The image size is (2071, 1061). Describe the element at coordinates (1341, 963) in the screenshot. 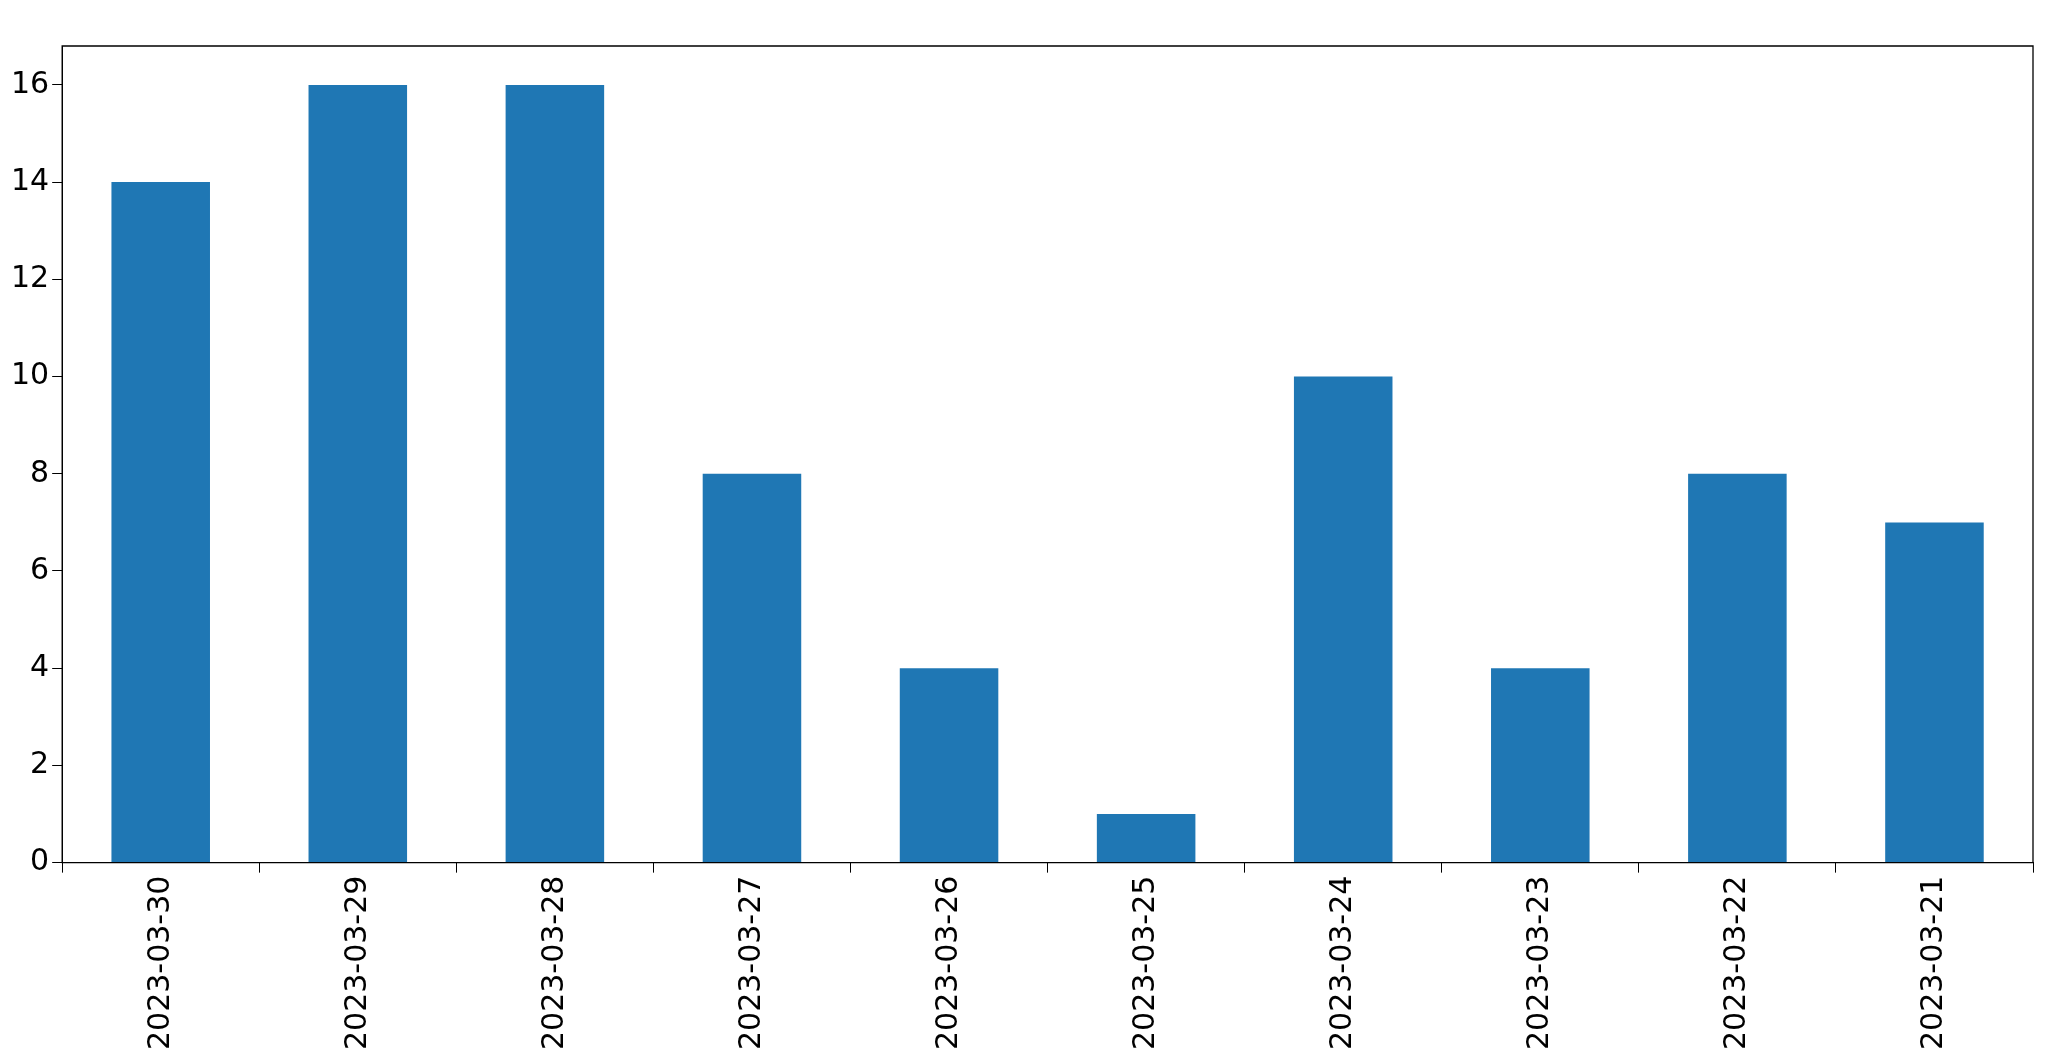

I see `x-tick-label: 2023-03-24` at that location.